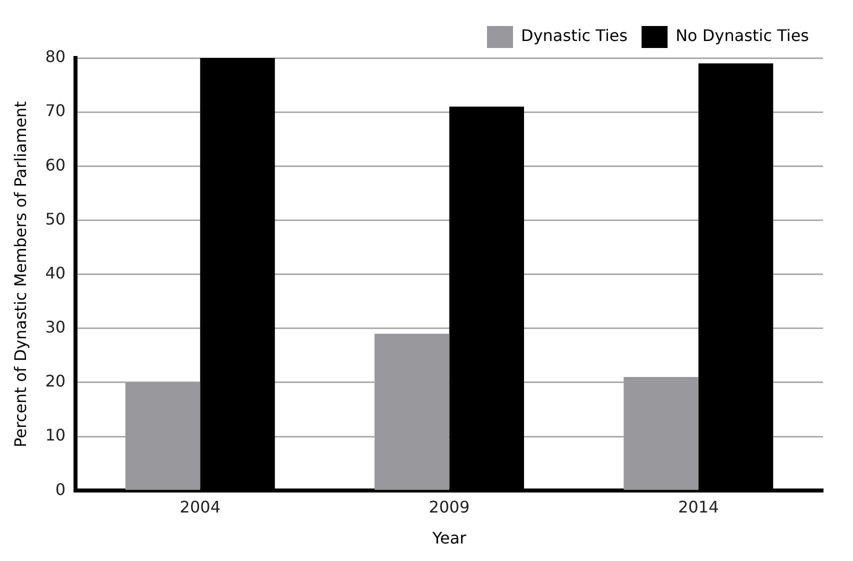 The image size is (853, 561). What do you see at coordinates (200, 506) in the screenshot?
I see `x-tick-label: 2004` at bounding box center [200, 506].